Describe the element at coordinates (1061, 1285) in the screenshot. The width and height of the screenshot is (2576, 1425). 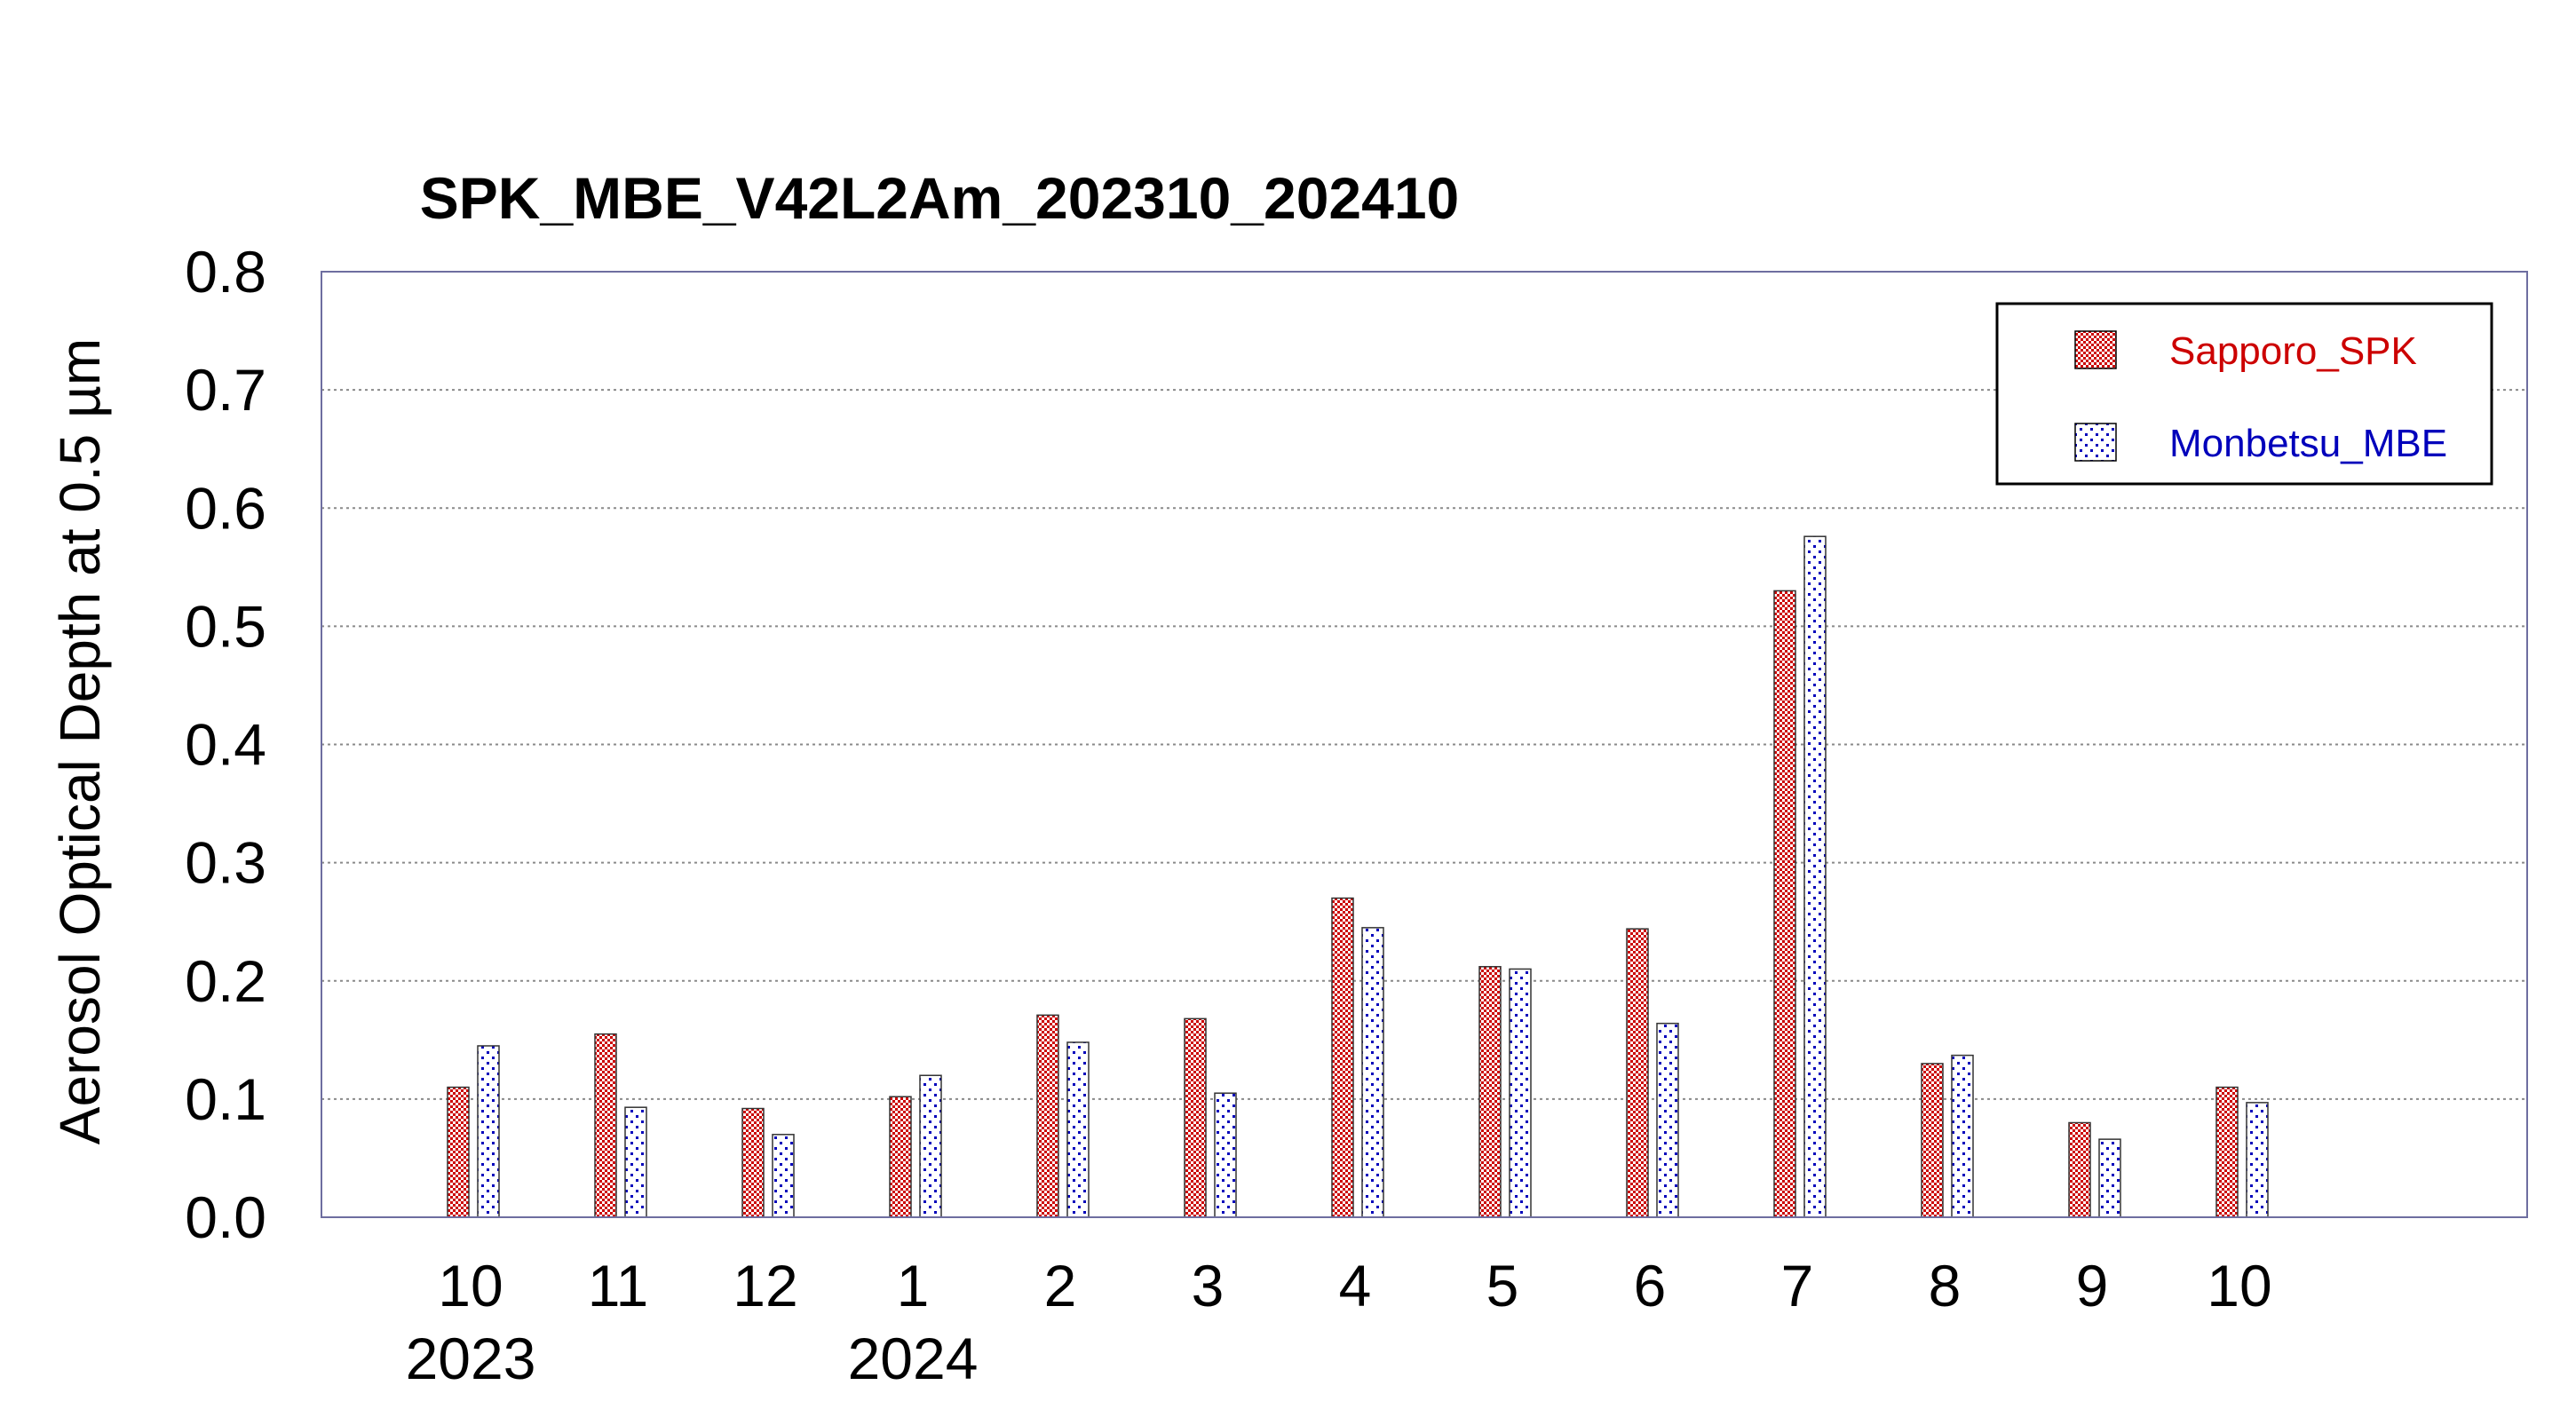
I see `x-tick-label: 2` at that location.